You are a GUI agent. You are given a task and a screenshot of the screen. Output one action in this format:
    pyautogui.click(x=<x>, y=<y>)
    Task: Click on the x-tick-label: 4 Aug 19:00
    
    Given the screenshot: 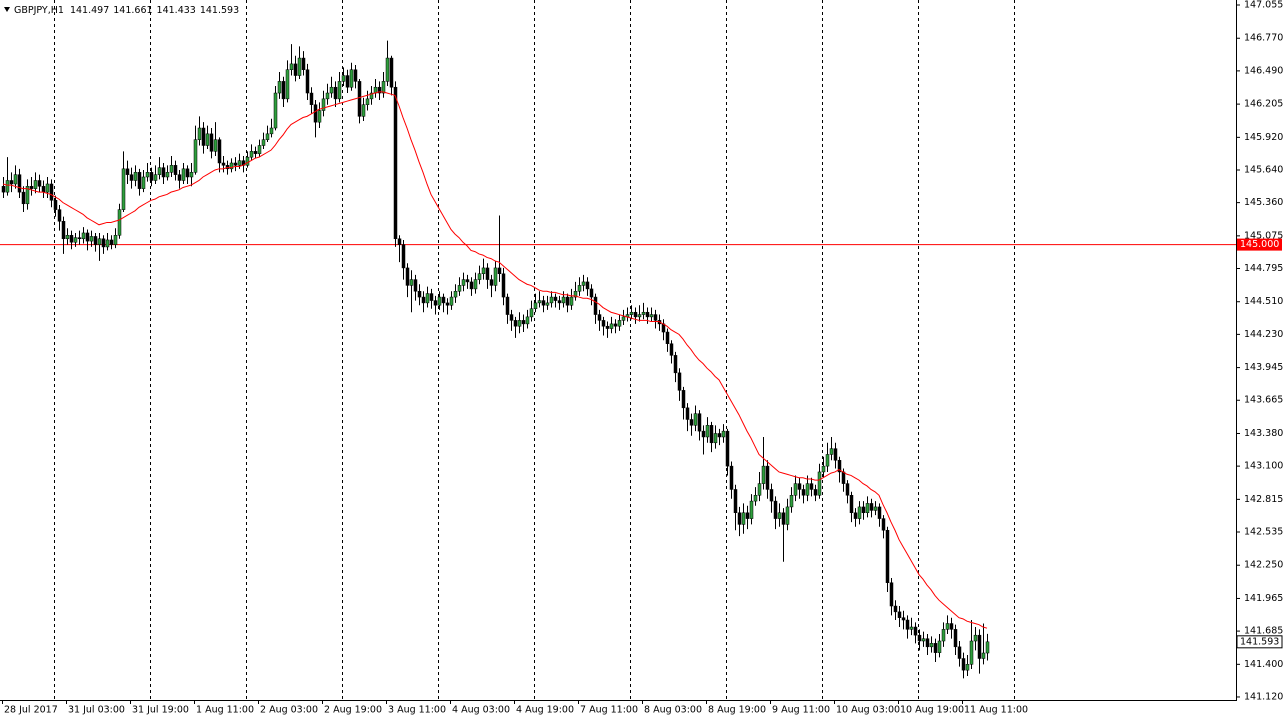 What is the action you would take?
    pyautogui.click(x=545, y=710)
    